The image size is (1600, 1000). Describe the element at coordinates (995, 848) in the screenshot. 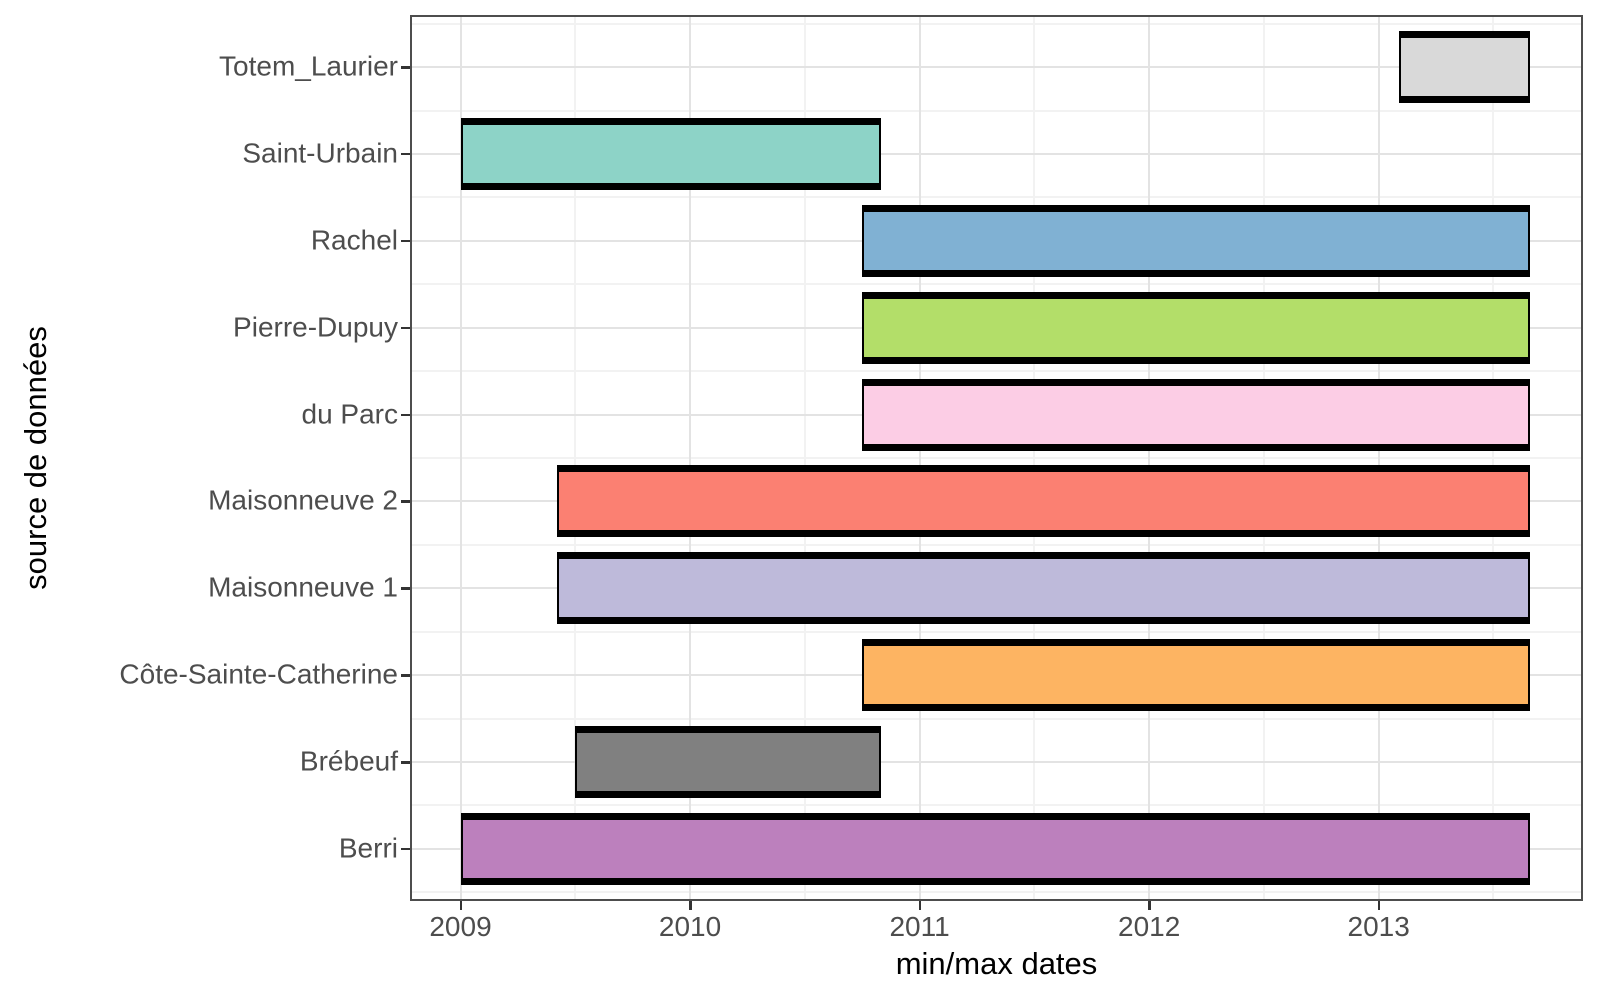

I see `bar-berri` at that location.